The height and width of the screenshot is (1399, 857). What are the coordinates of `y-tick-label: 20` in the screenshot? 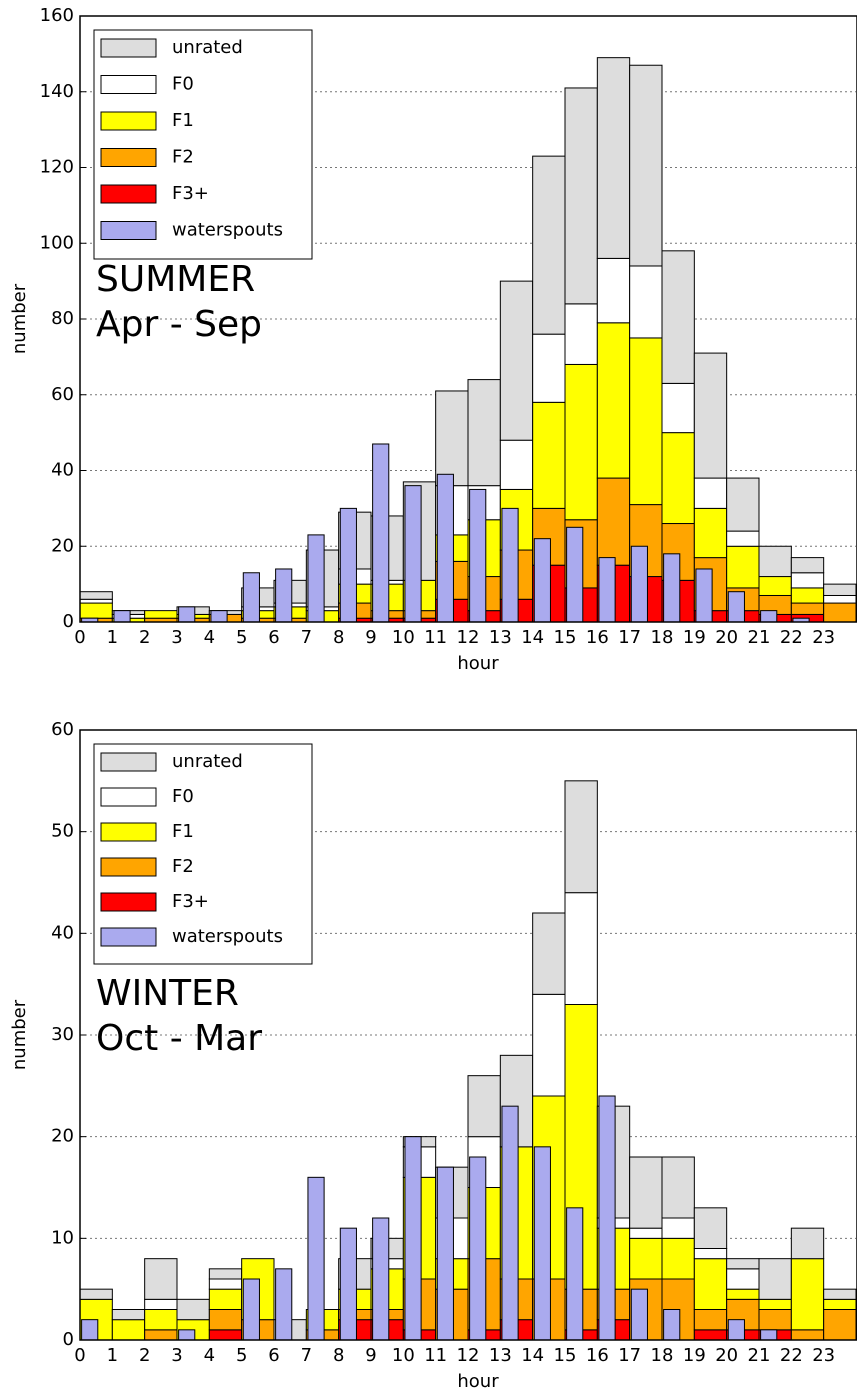 It's located at (62, 545).